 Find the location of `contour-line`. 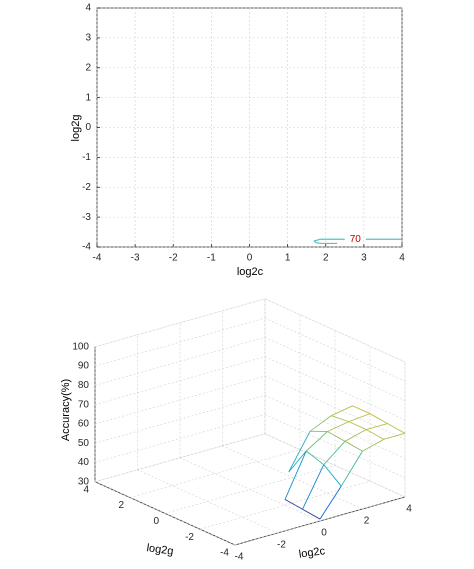

contour-line is located at coordinates (329, 241).